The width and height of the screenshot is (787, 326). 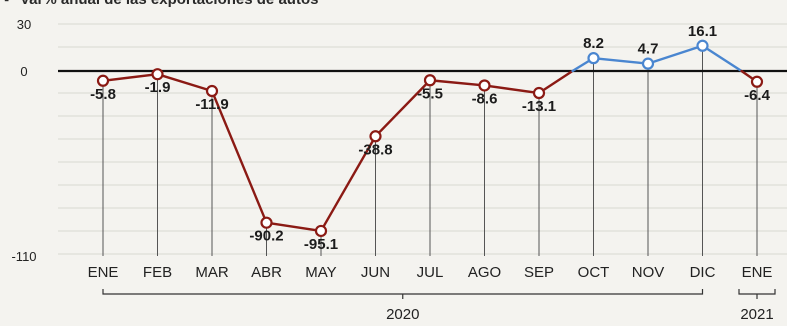 What do you see at coordinates (375, 272) in the screenshot?
I see `x-tick-label: JUN` at bounding box center [375, 272].